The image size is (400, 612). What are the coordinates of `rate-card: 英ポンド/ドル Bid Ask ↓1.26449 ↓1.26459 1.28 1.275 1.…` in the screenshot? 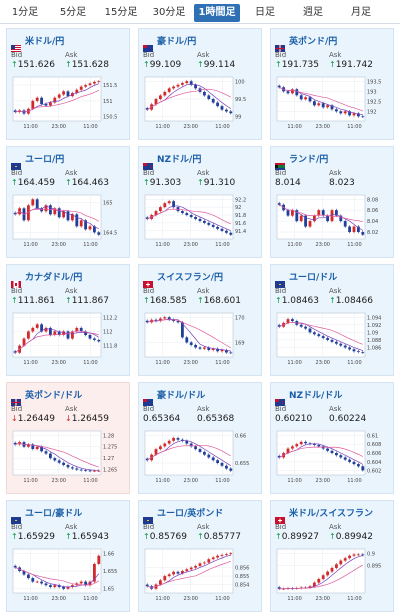 It's located at (68, 438).